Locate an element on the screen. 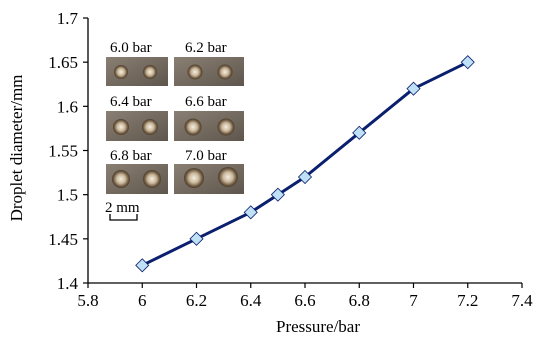 The width and height of the screenshot is (537, 340). x-tick-label: 6.6 is located at coordinates (304, 300).